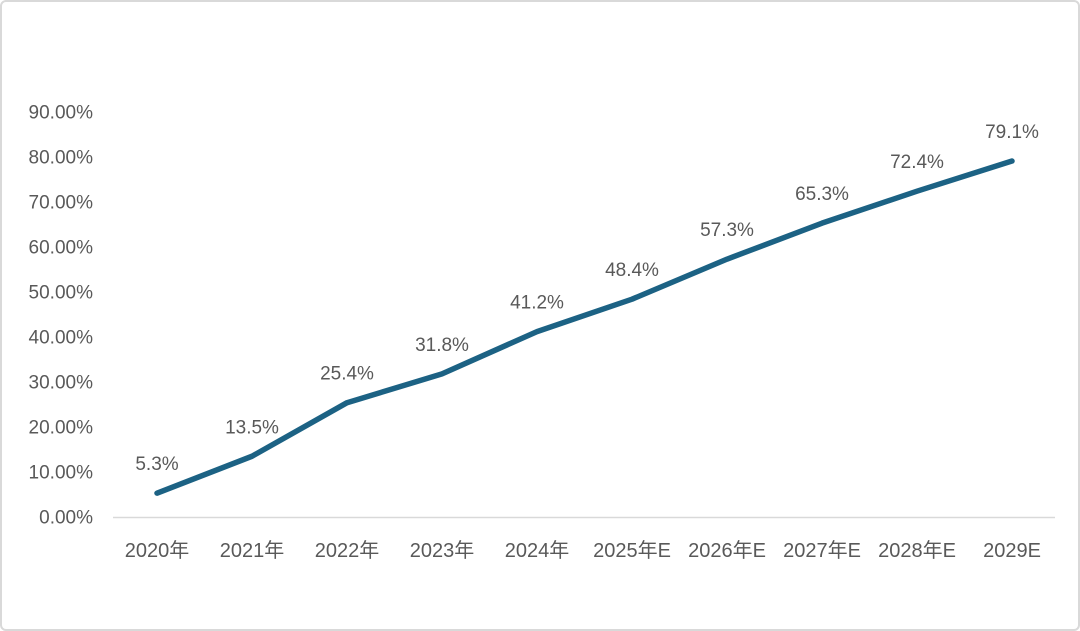 Image resolution: width=1080 pixels, height=631 pixels. I want to click on data-point-label: 65.3%, so click(822, 194).